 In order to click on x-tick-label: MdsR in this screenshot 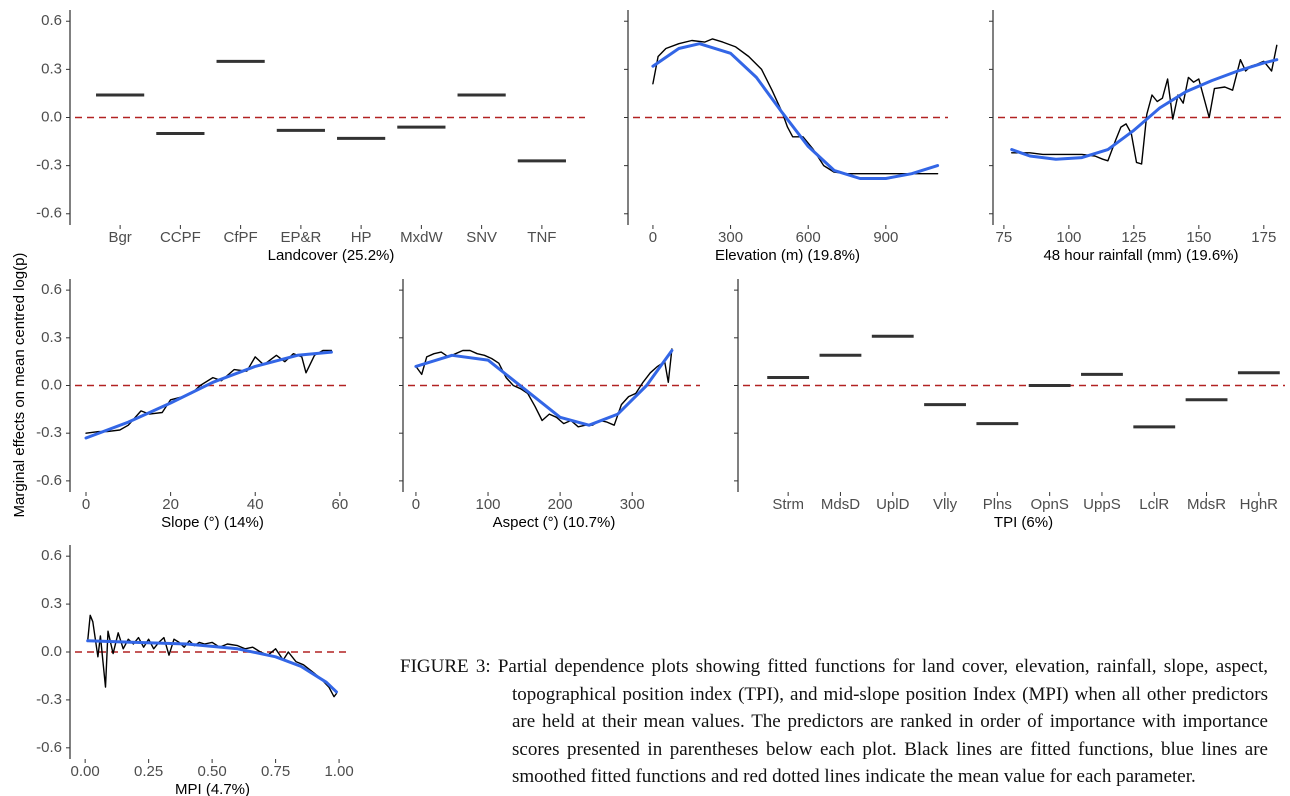, I will do `click(1206, 504)`.